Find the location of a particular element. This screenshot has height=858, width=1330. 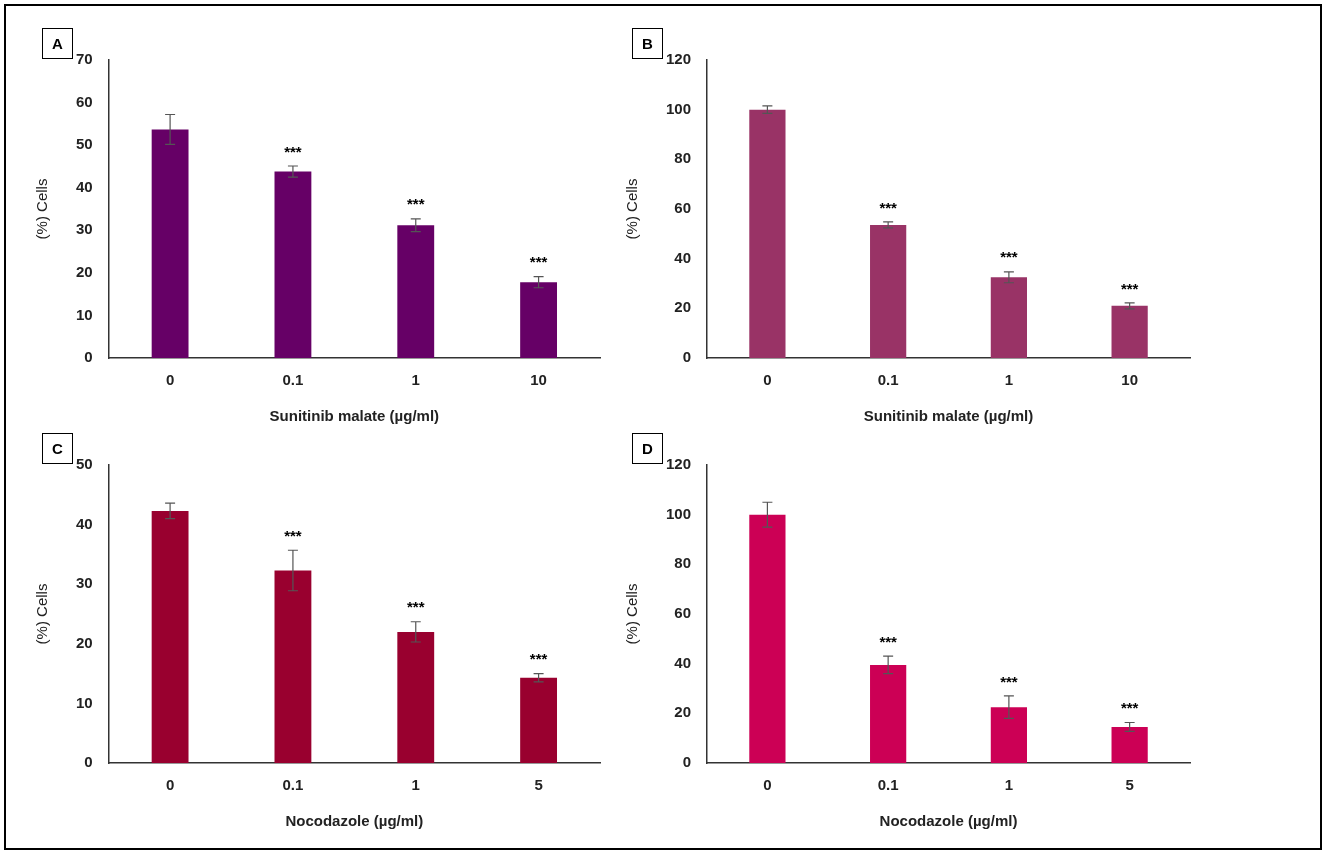

chart-title: C is located at coordinates (57, 448).